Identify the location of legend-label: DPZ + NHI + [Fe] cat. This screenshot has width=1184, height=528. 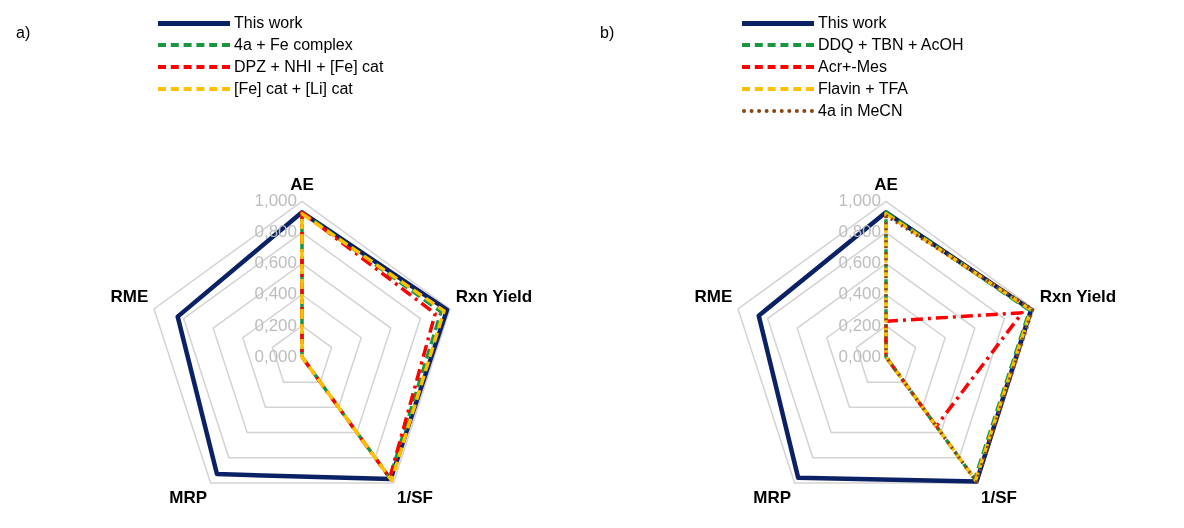
(309, 67).